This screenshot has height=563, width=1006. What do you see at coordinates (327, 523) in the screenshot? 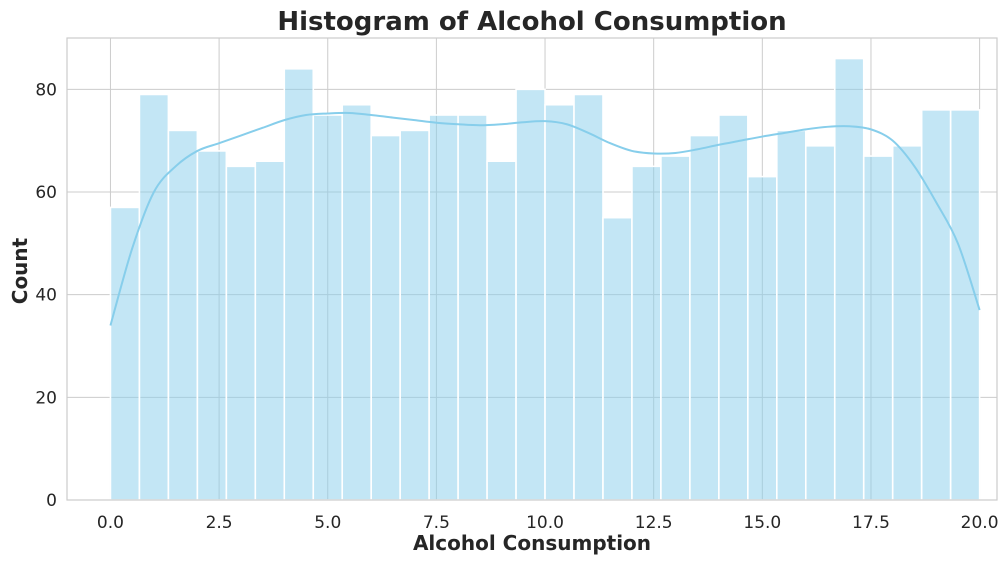
I see `x-tick-label: 5.0` at bounding box center [327, 523].